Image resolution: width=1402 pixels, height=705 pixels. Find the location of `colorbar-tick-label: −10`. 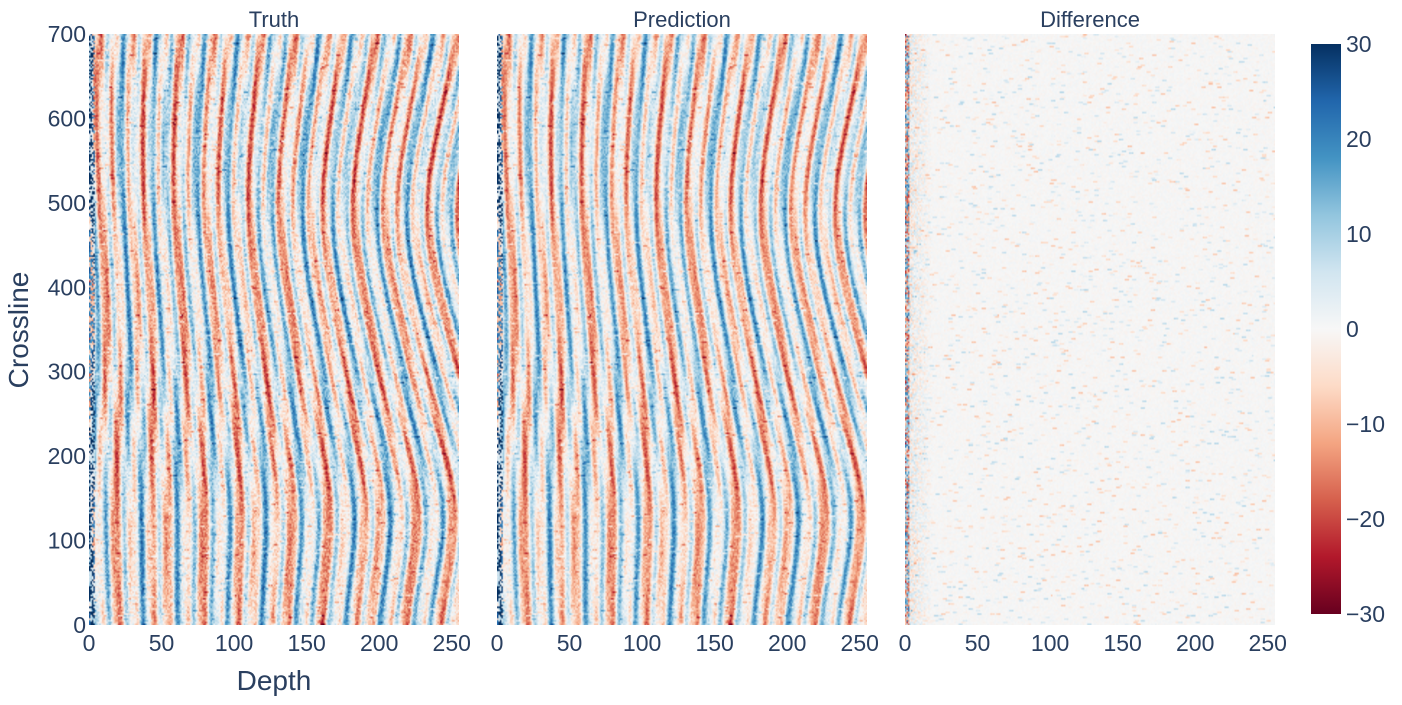

colorbar-tick-label: −10 is located at coordinates (1365, 424).